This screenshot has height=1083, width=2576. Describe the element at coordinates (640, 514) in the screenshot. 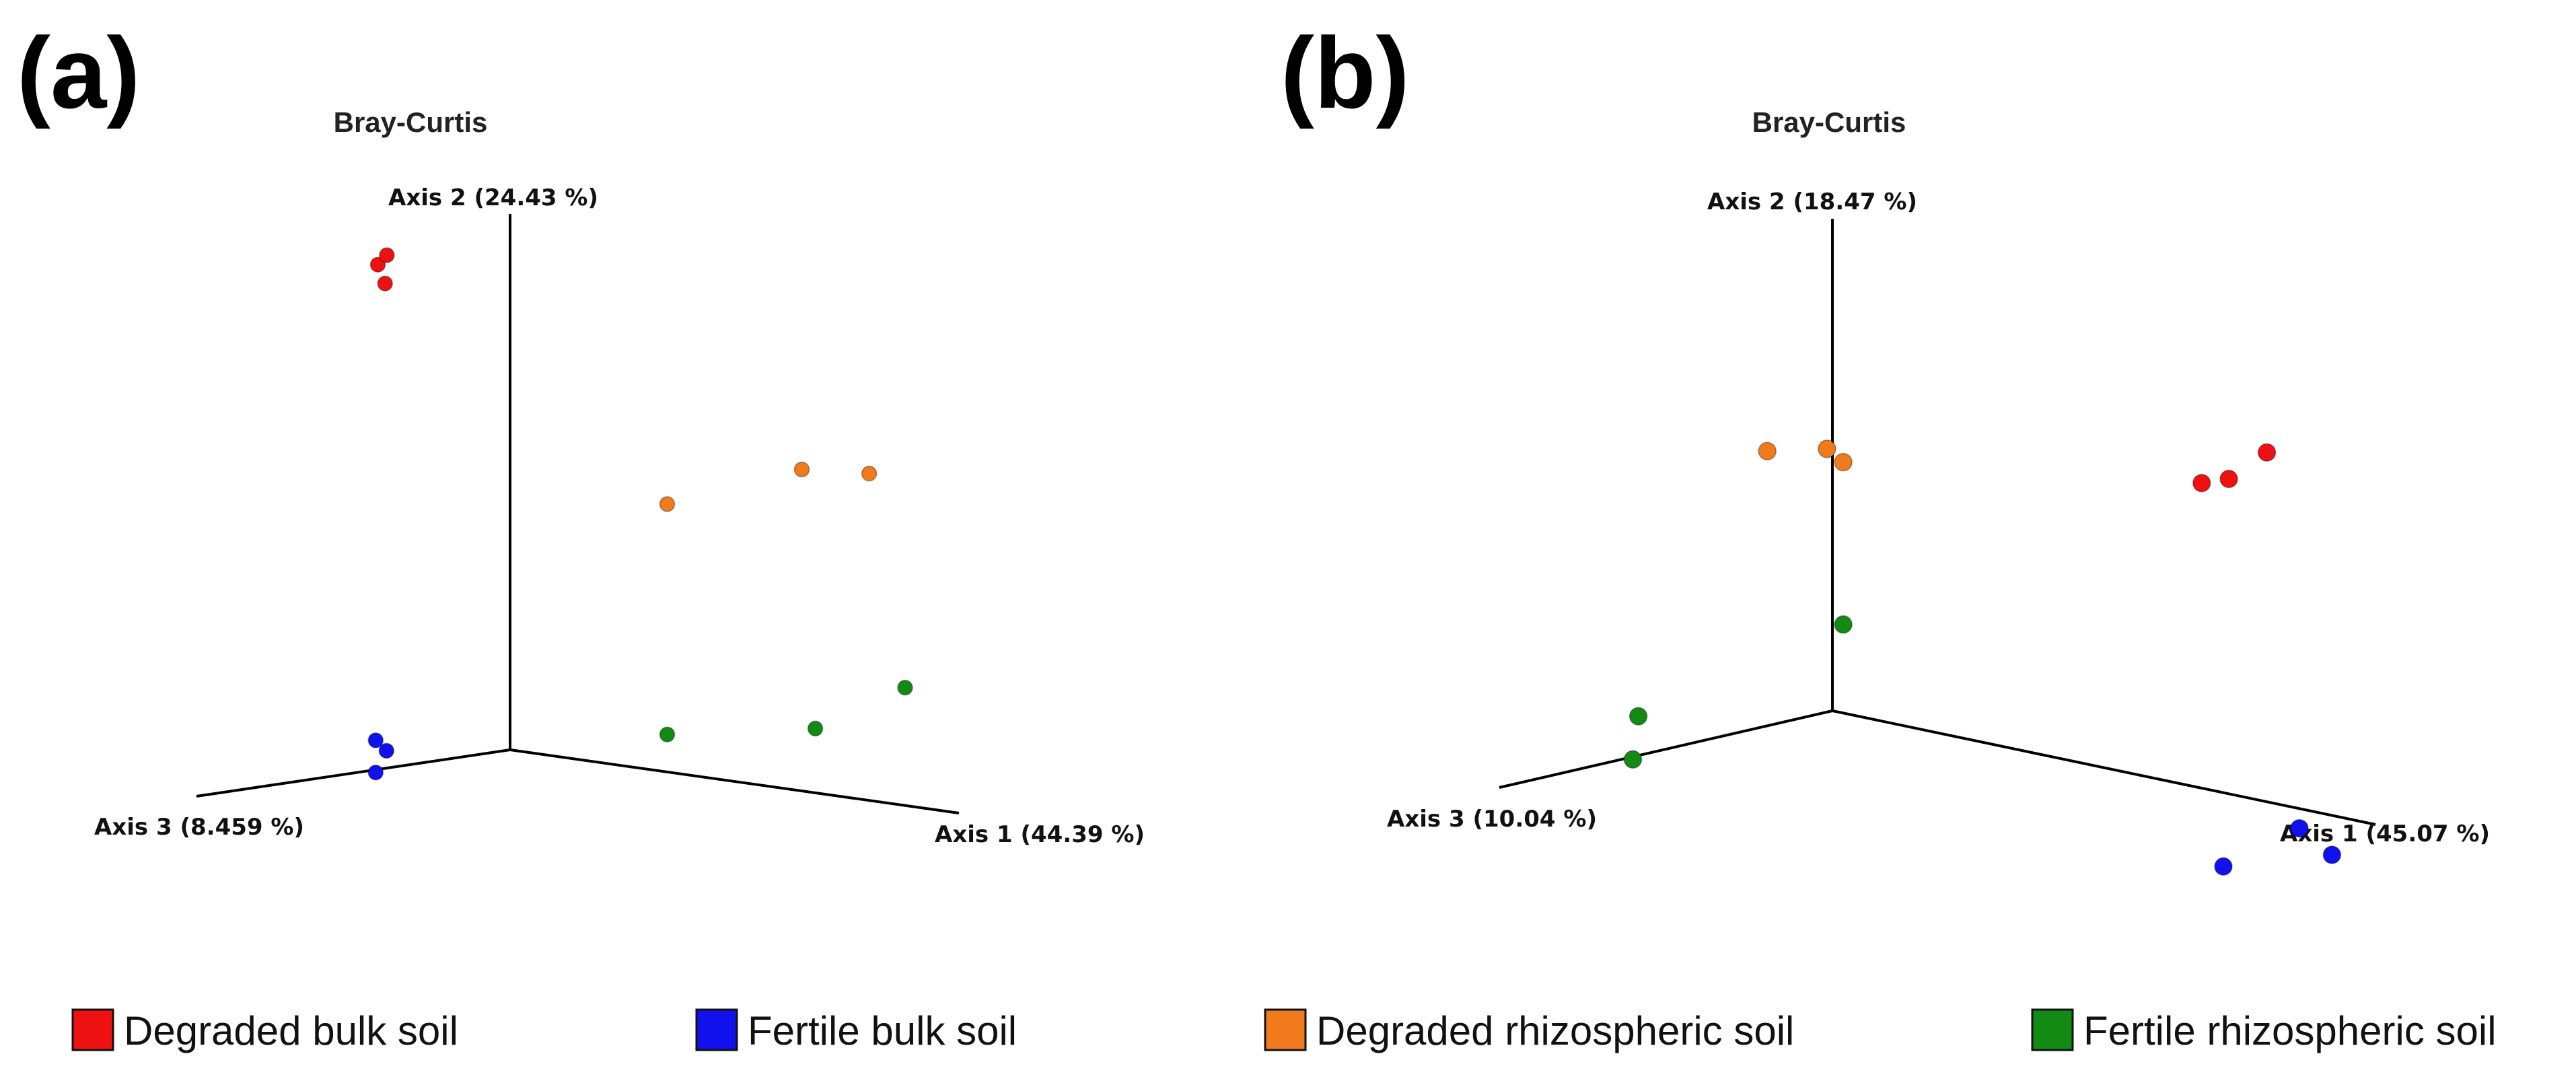

I see `panel-a-points` at that location.